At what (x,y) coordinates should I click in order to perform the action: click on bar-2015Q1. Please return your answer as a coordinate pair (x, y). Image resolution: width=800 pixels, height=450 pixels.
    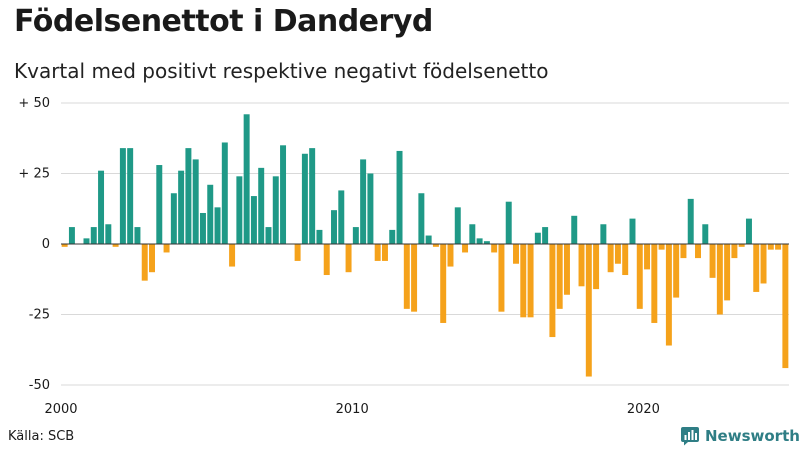
    Looking at the image, I should click on (501, 278).